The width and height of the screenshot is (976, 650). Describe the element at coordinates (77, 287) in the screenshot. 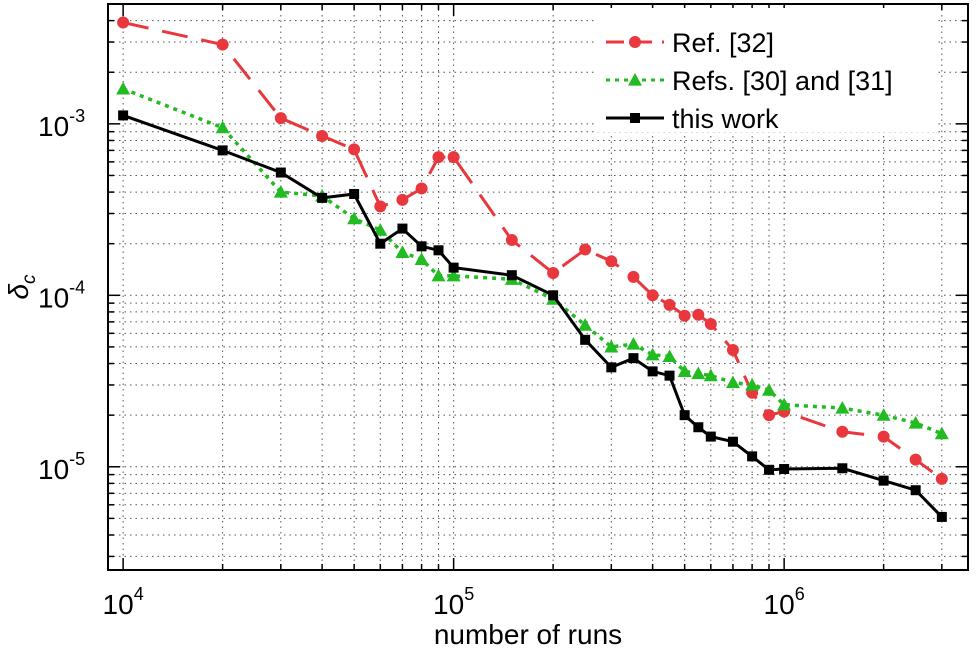

I see `y-tick-label-exp: -4` at that location.